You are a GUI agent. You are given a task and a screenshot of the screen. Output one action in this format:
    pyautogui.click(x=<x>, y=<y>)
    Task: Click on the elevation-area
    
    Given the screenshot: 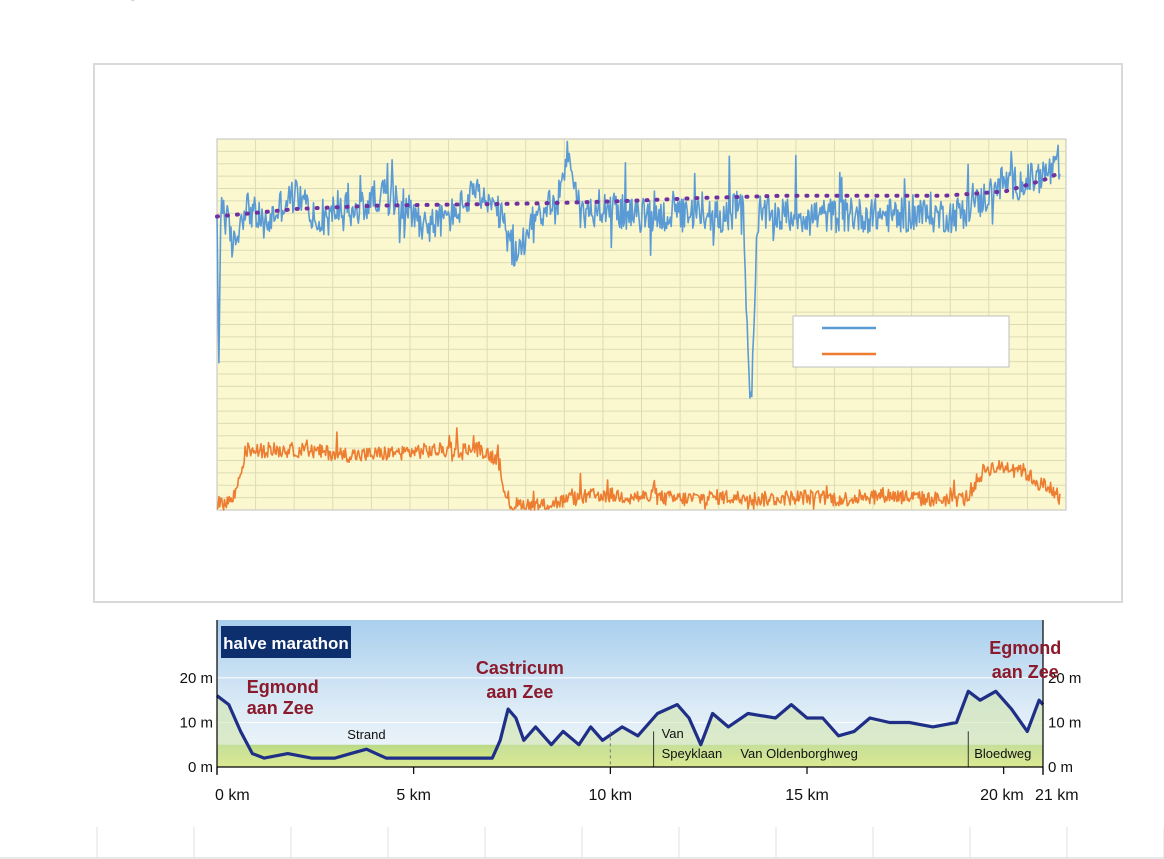 What is the action you would take?
    pyautogui.click(x=630, y=729)
    